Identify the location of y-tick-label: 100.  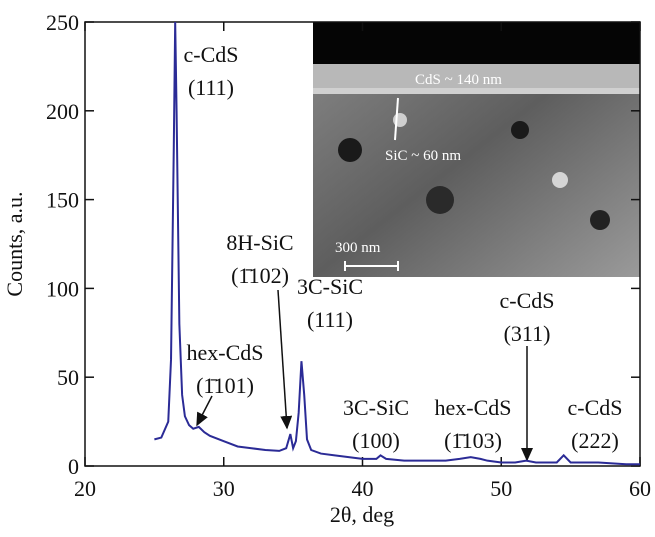
(62, 288).